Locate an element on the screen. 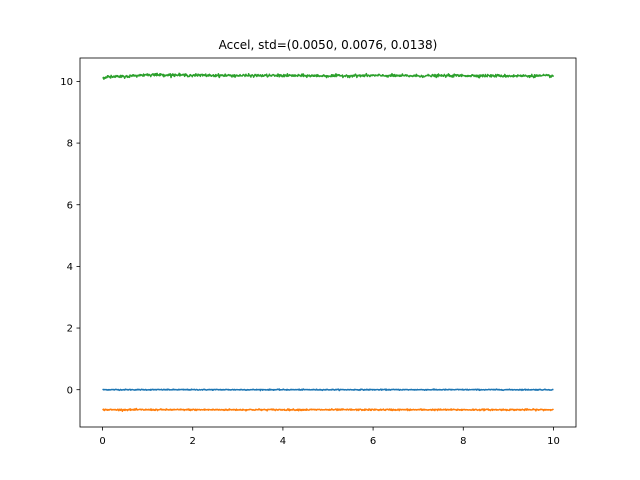  x-tick-label: 10 is located at coordinates (553, 441).